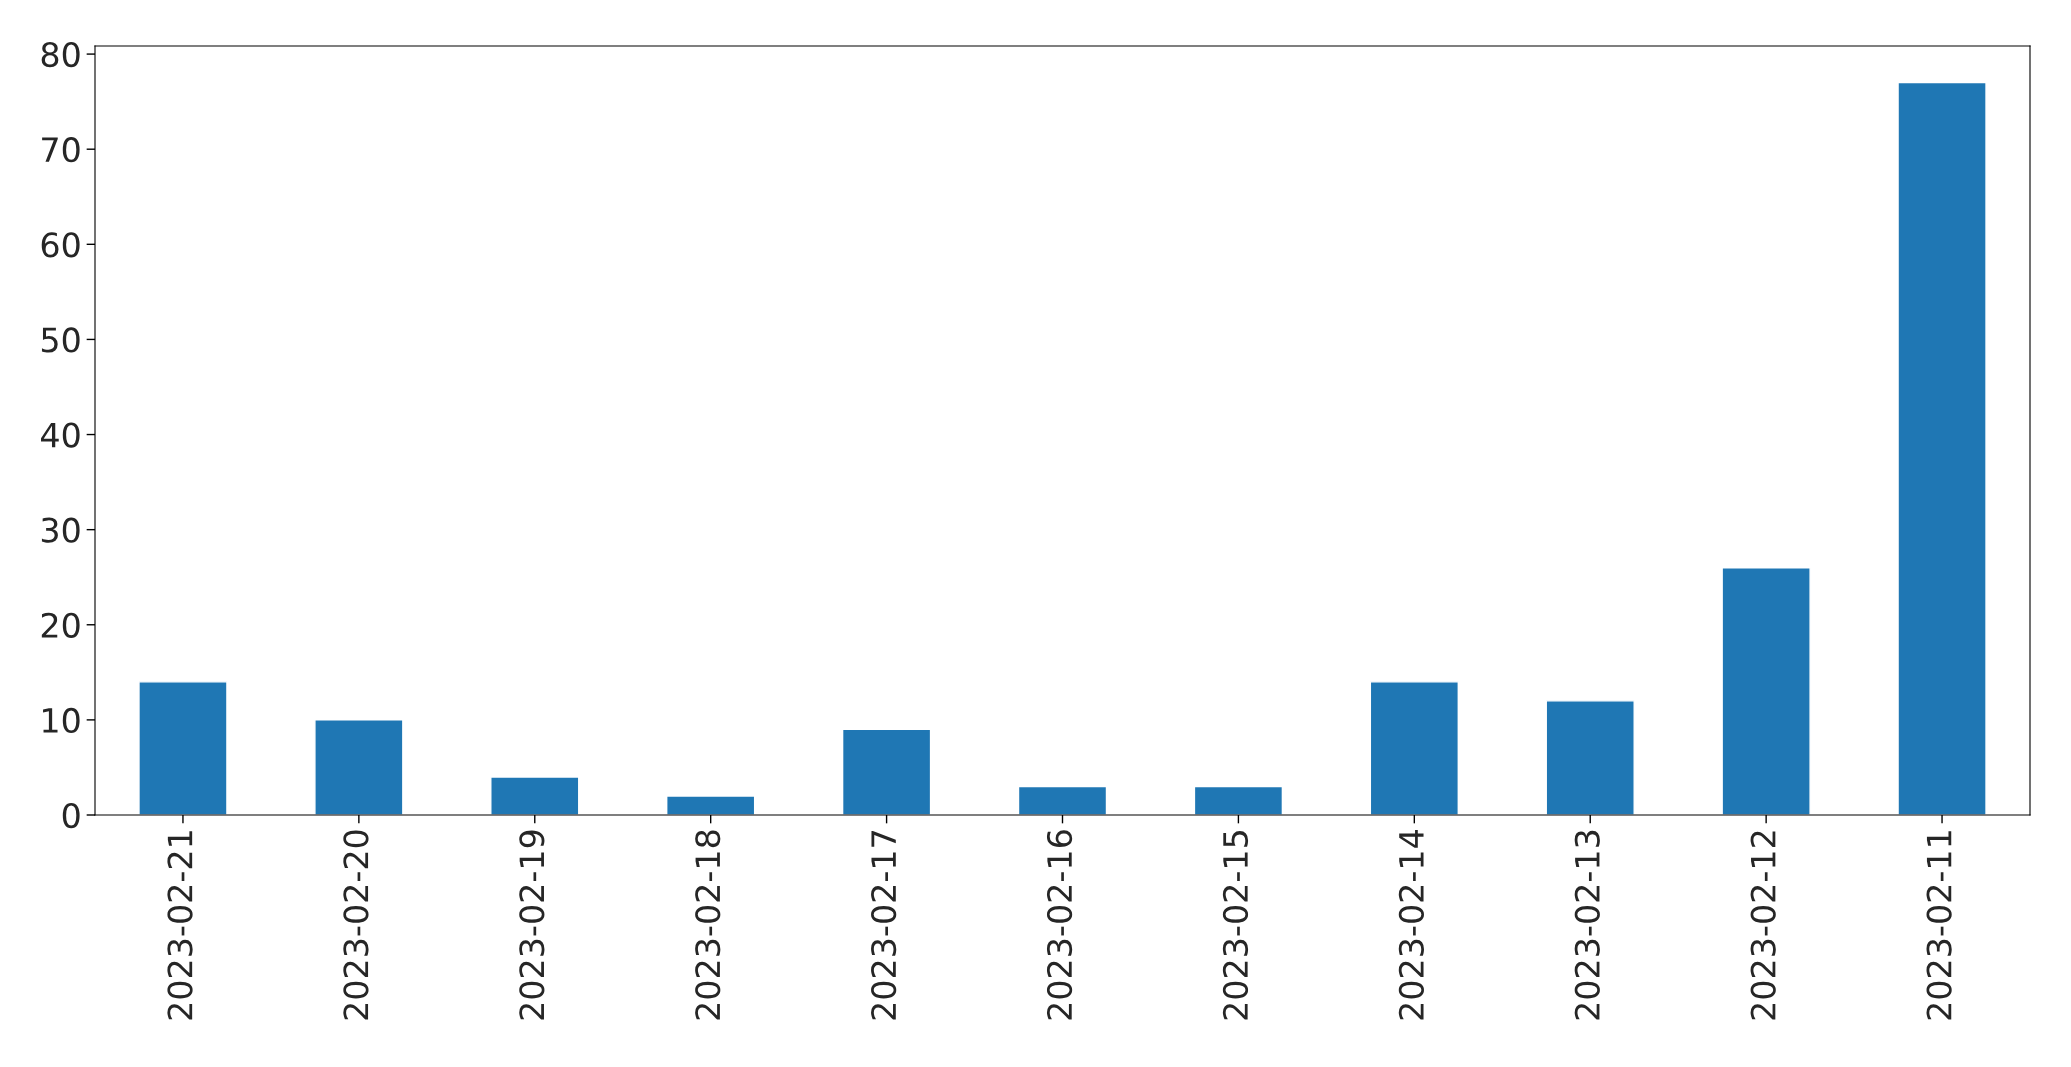 The width and height of the screenshot is (2071, 1067). Describe the element at coordinates (60, 55) in the screenshot. I see `y-tick-label: 80` at that location.